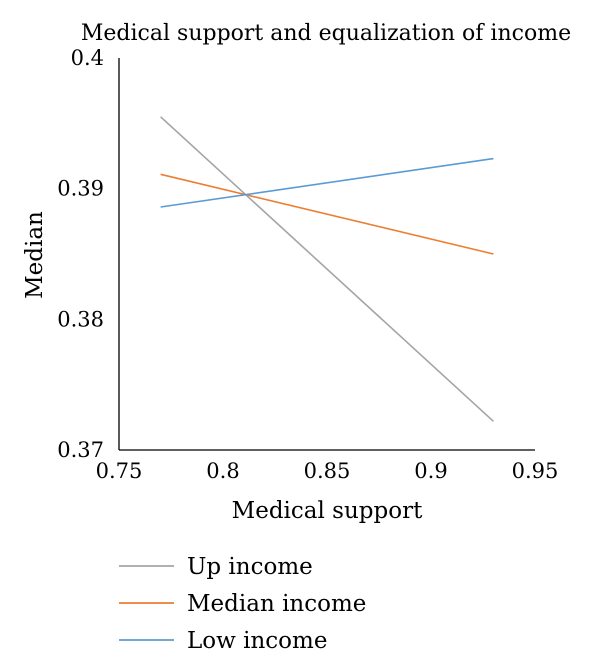 This screenshot has height=671, width=600. I want to click on x-tick-label: 0.85, so click(327, 471).